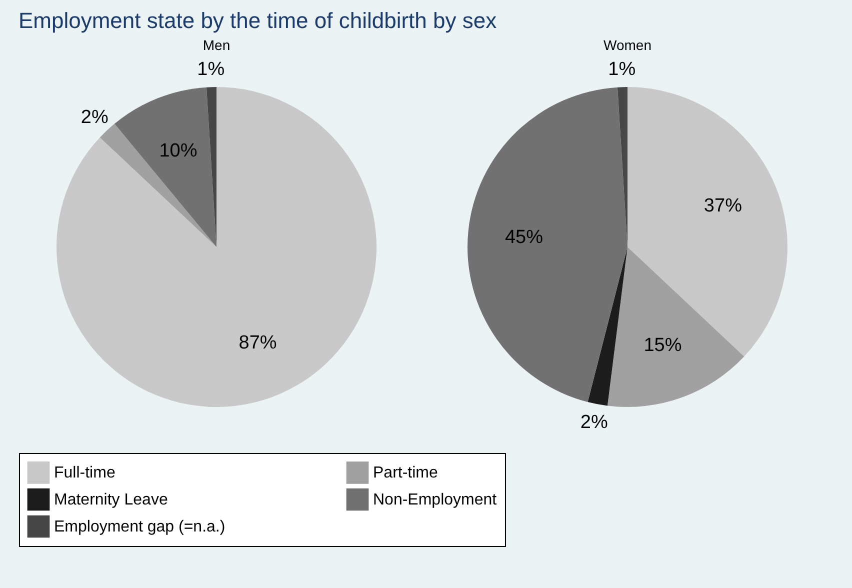  I want to click on data-label: 87%, so click(257, 343).